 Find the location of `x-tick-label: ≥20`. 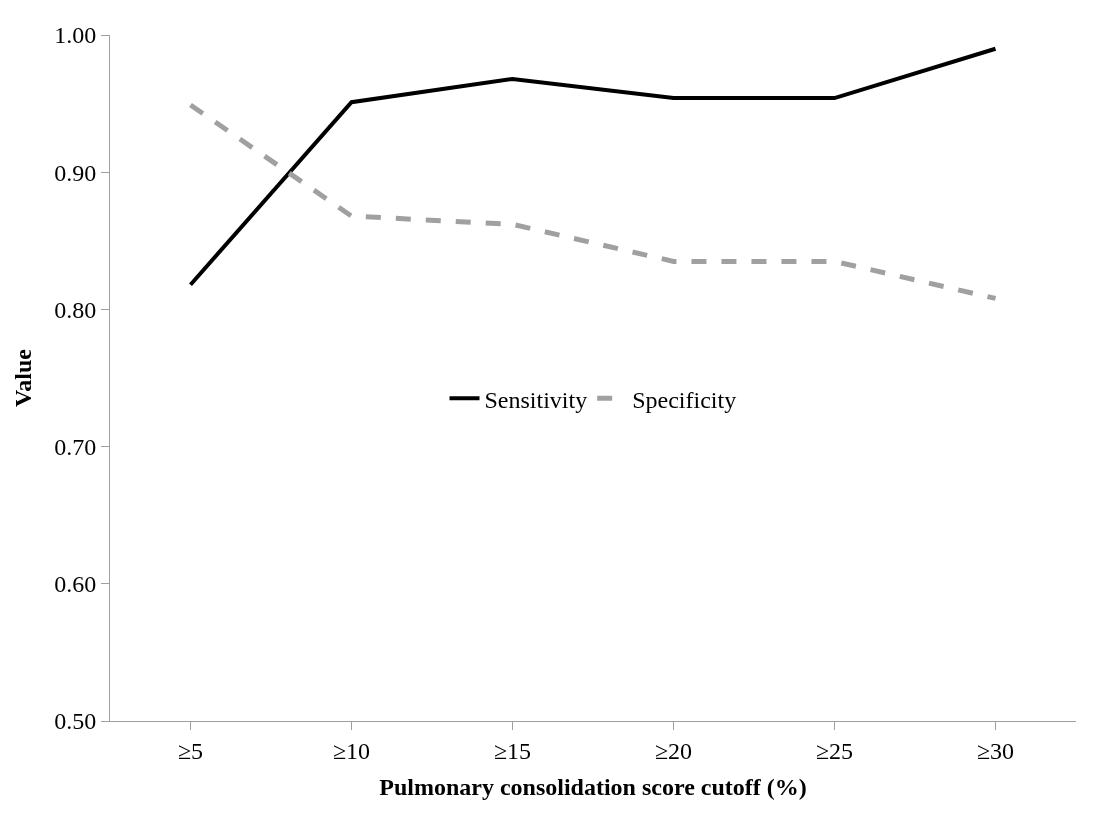

x-tick-label: ≥20 is located at coordinates (673, 750).